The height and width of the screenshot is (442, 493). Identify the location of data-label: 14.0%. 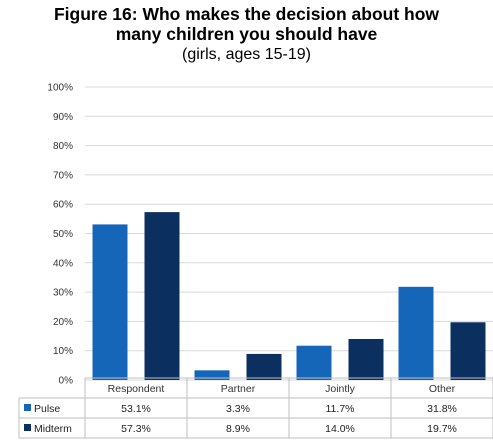
(340, 429).